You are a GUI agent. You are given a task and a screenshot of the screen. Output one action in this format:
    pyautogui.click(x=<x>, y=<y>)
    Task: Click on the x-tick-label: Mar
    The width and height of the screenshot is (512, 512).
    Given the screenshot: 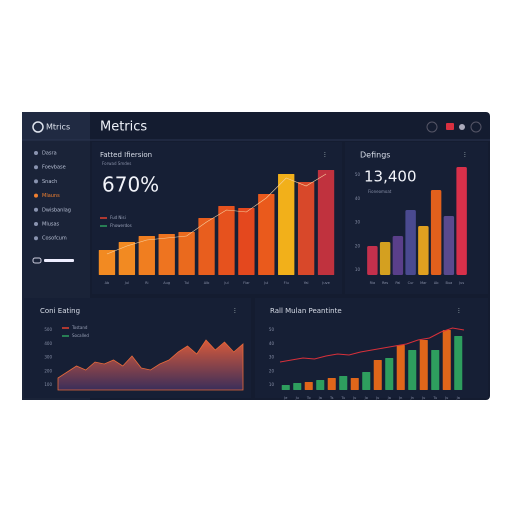 What is the action you would take?
    pyautogui.click(x=423, y=283)
    